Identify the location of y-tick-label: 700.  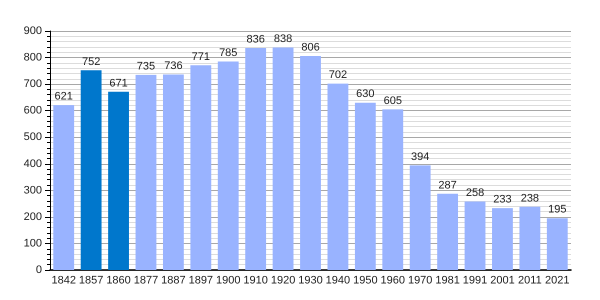
(33, 84).